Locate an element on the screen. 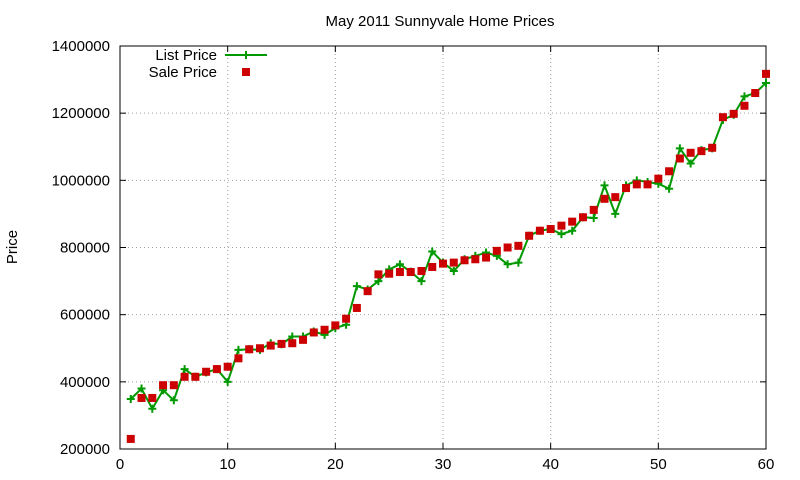 The height and width of the screenshot is (480, 800). x-tick-label: 50 is located at coordinates (658, 464).